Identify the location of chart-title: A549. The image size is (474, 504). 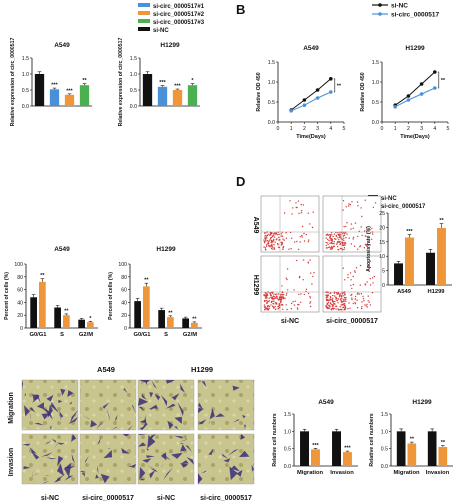
(62, 45).